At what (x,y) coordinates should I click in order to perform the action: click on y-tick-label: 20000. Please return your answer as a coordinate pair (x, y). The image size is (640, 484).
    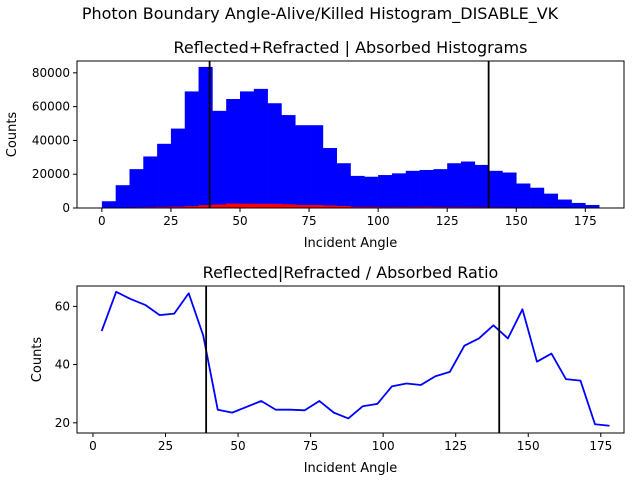
    Looking at the image, I should click on (51, 174).